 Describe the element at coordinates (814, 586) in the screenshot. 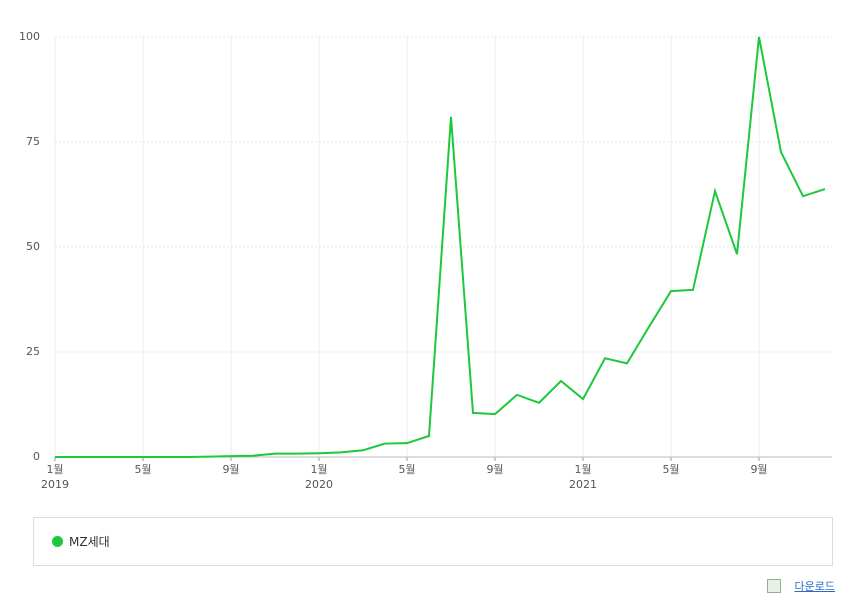

I see `download-link: 다운로드` at that location.